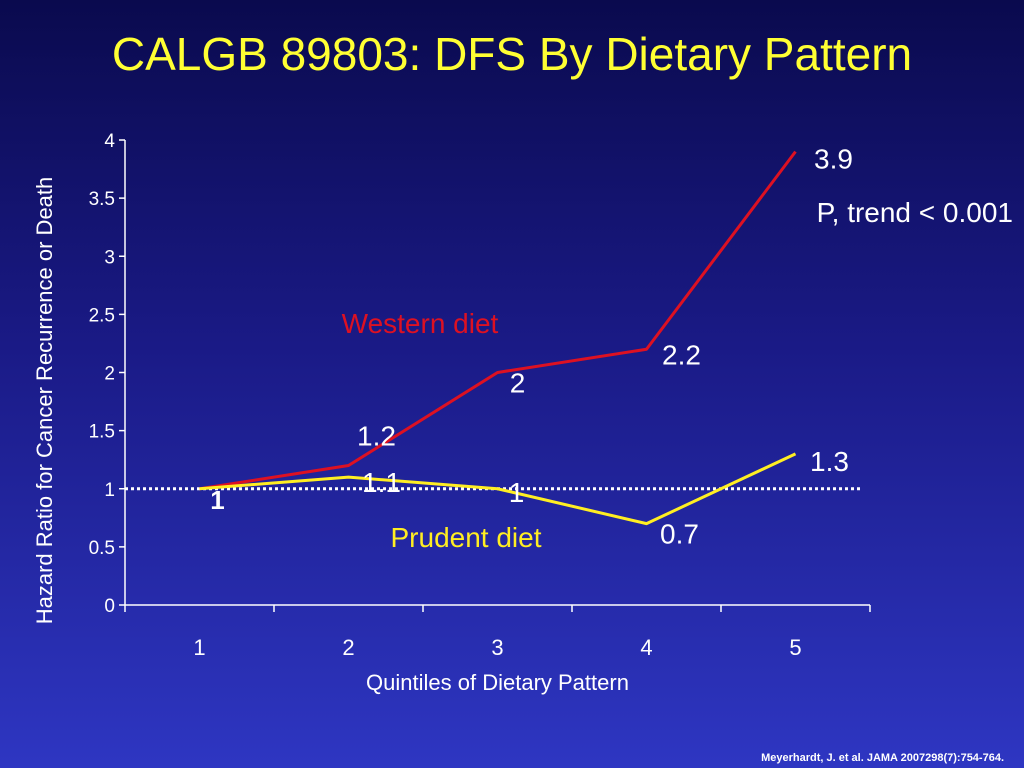  Describe the element at coordinates (512, 54) in the screenshot. I see `slide-title: CALGB 89803: DFS By Dietary Pattern` at that location.